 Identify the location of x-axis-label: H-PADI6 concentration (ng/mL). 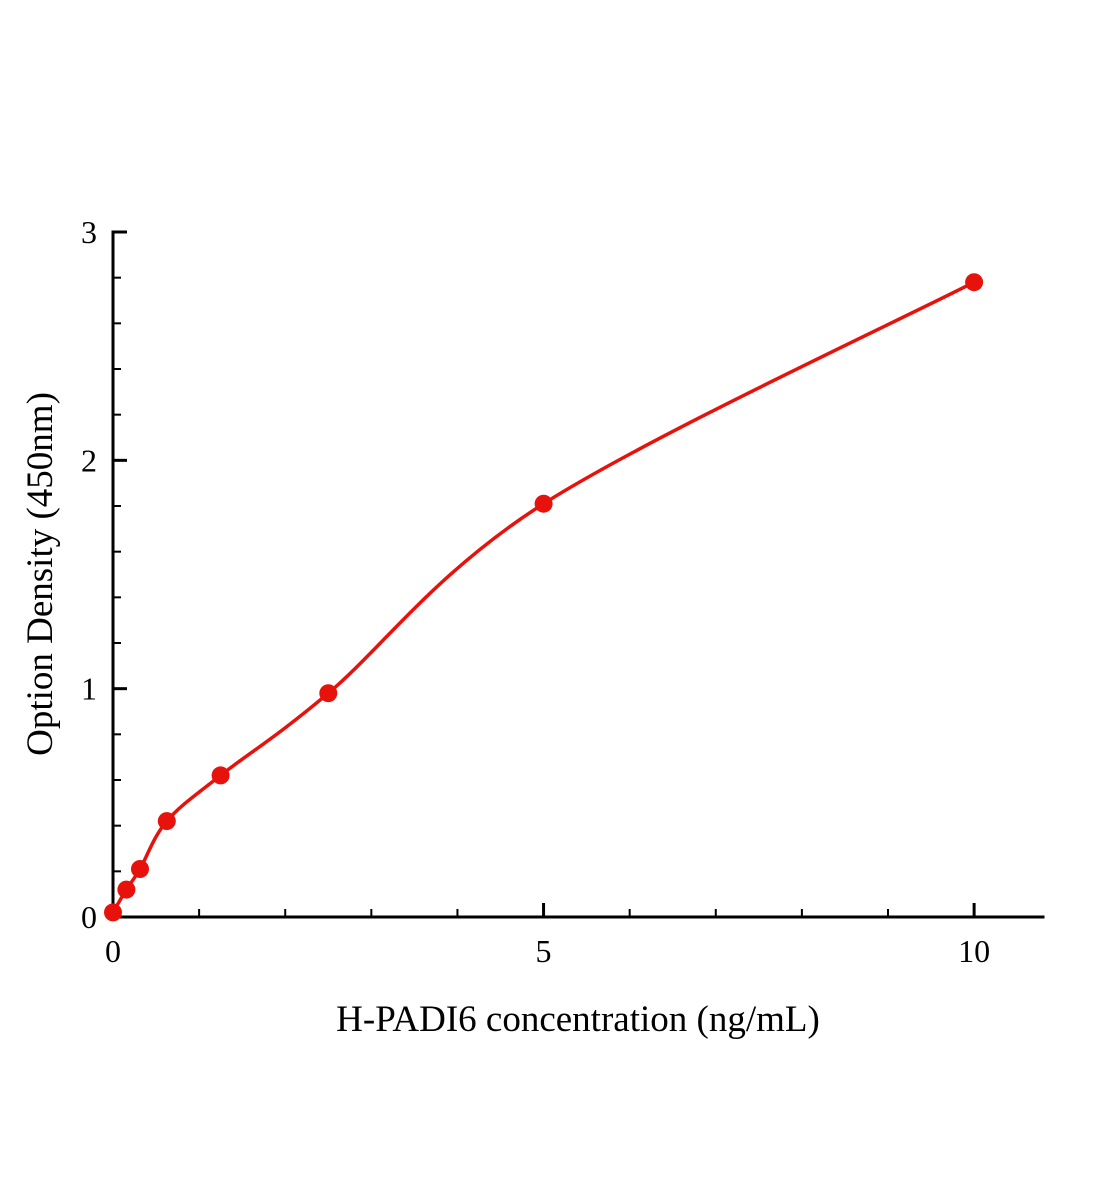
(578, 1019).